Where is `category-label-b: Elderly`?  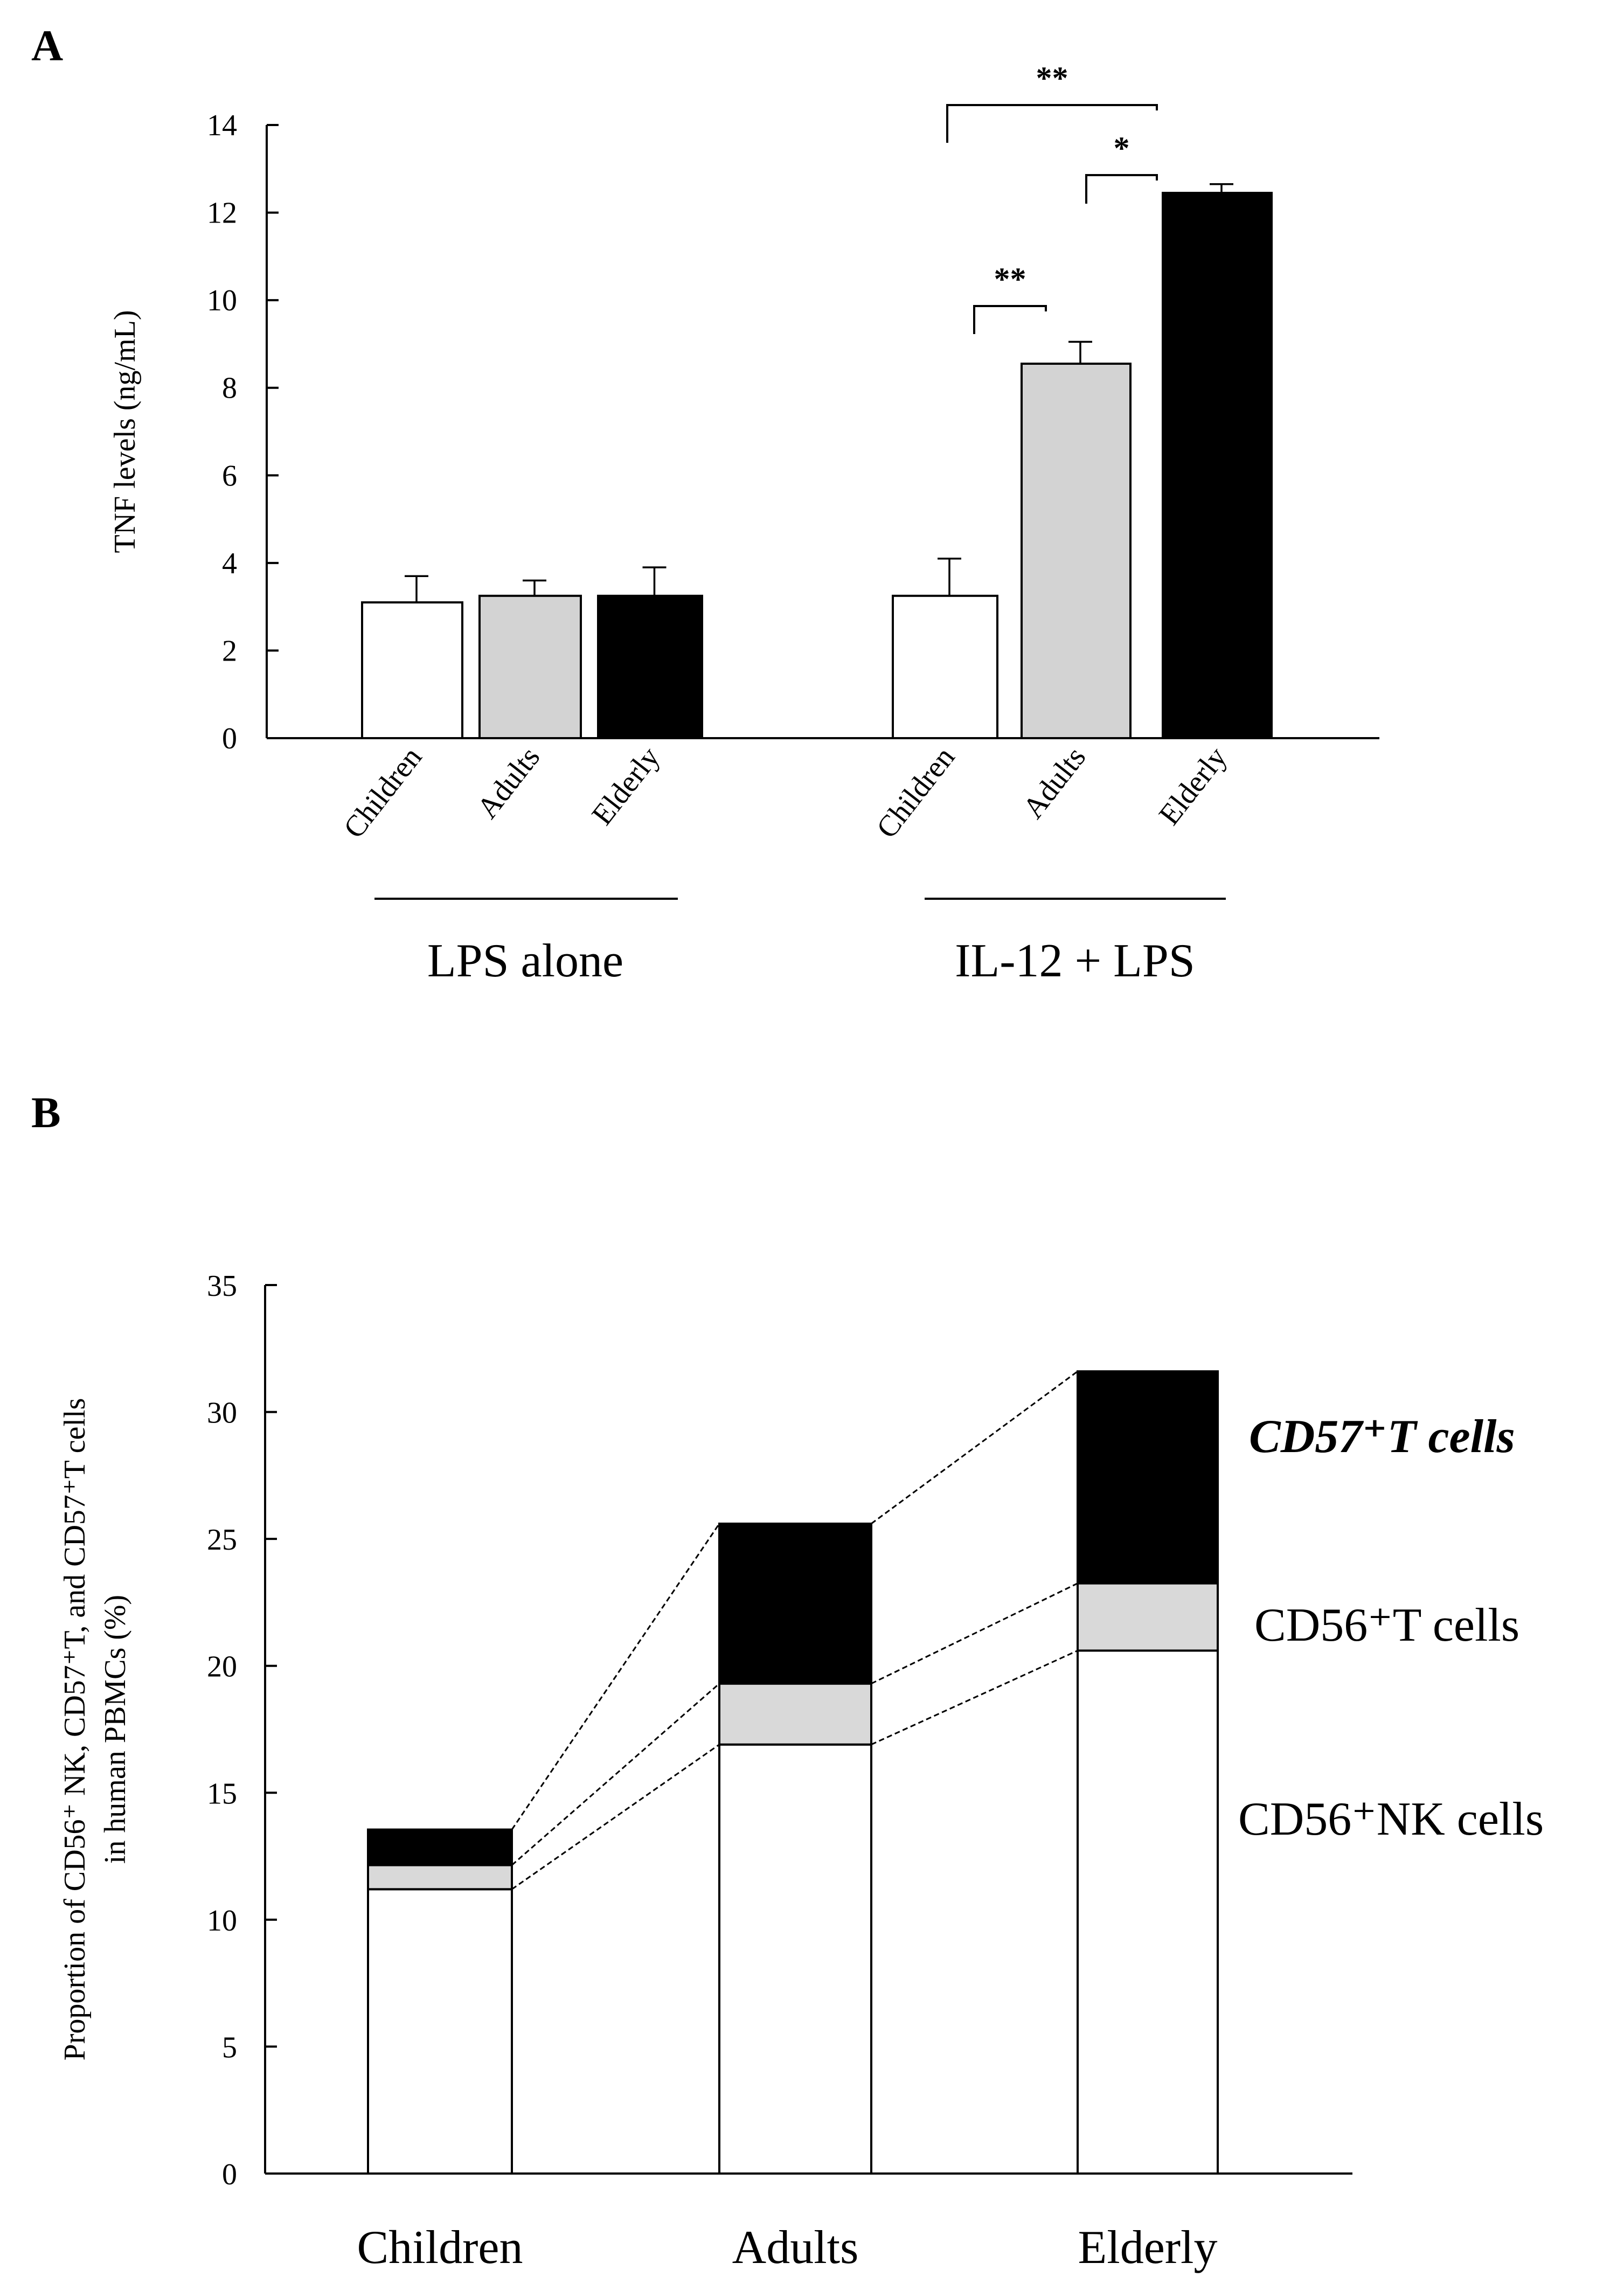
category-label-b: Elderly is located at coordinates (1147, 2247).